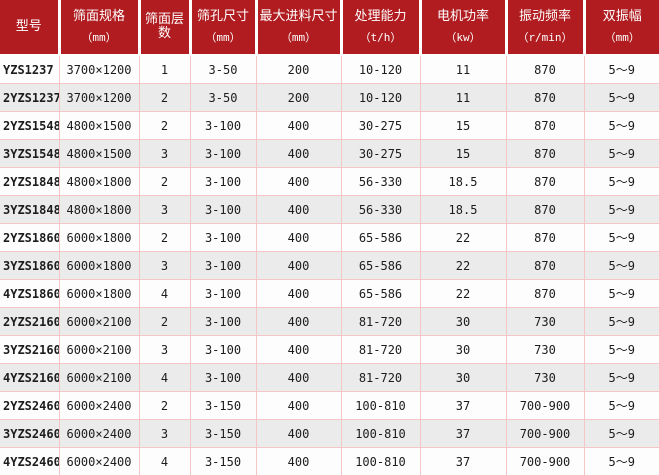  I want to click on table-cell: 3-50, so click(223, 98).